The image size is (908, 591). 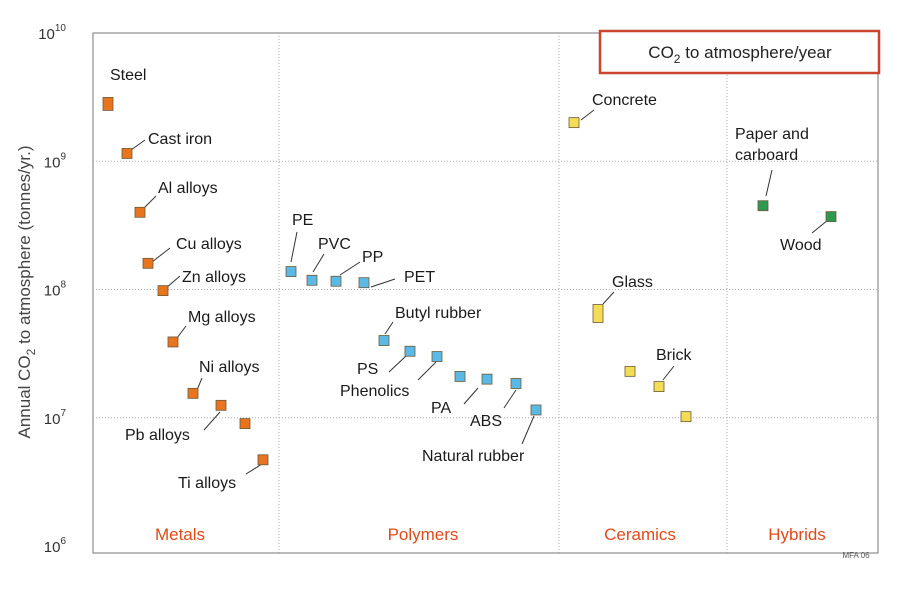 What do you see at coordinates (173, 342) in the screenshot?
I see `marker-mg-alloys` at bounding box center [173, 342].